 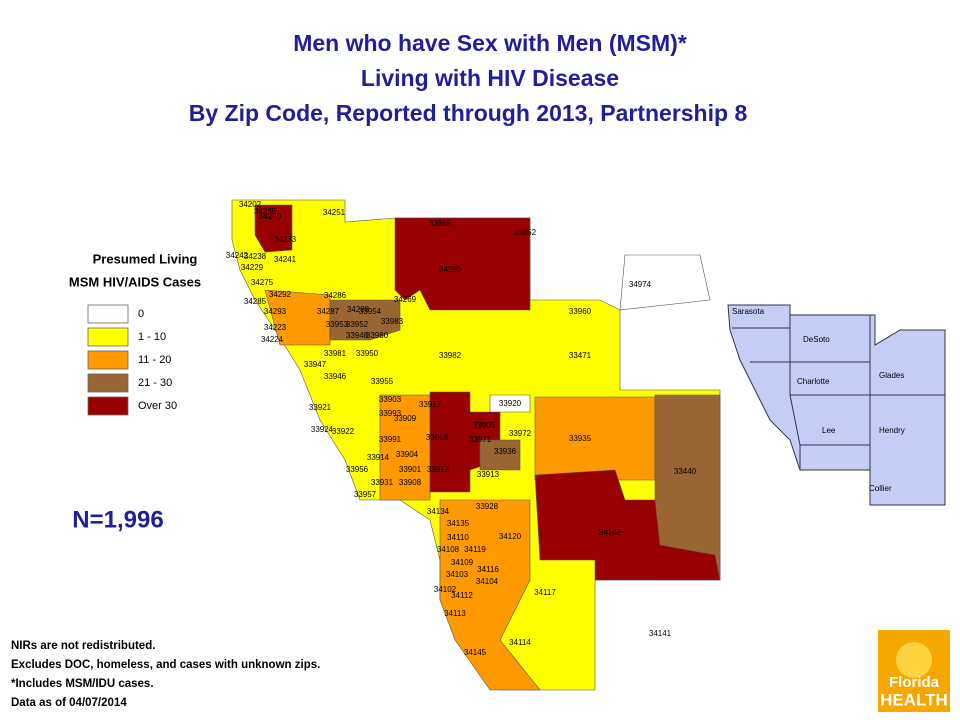 I want to click on inset-map, so click(x=836, y=405).